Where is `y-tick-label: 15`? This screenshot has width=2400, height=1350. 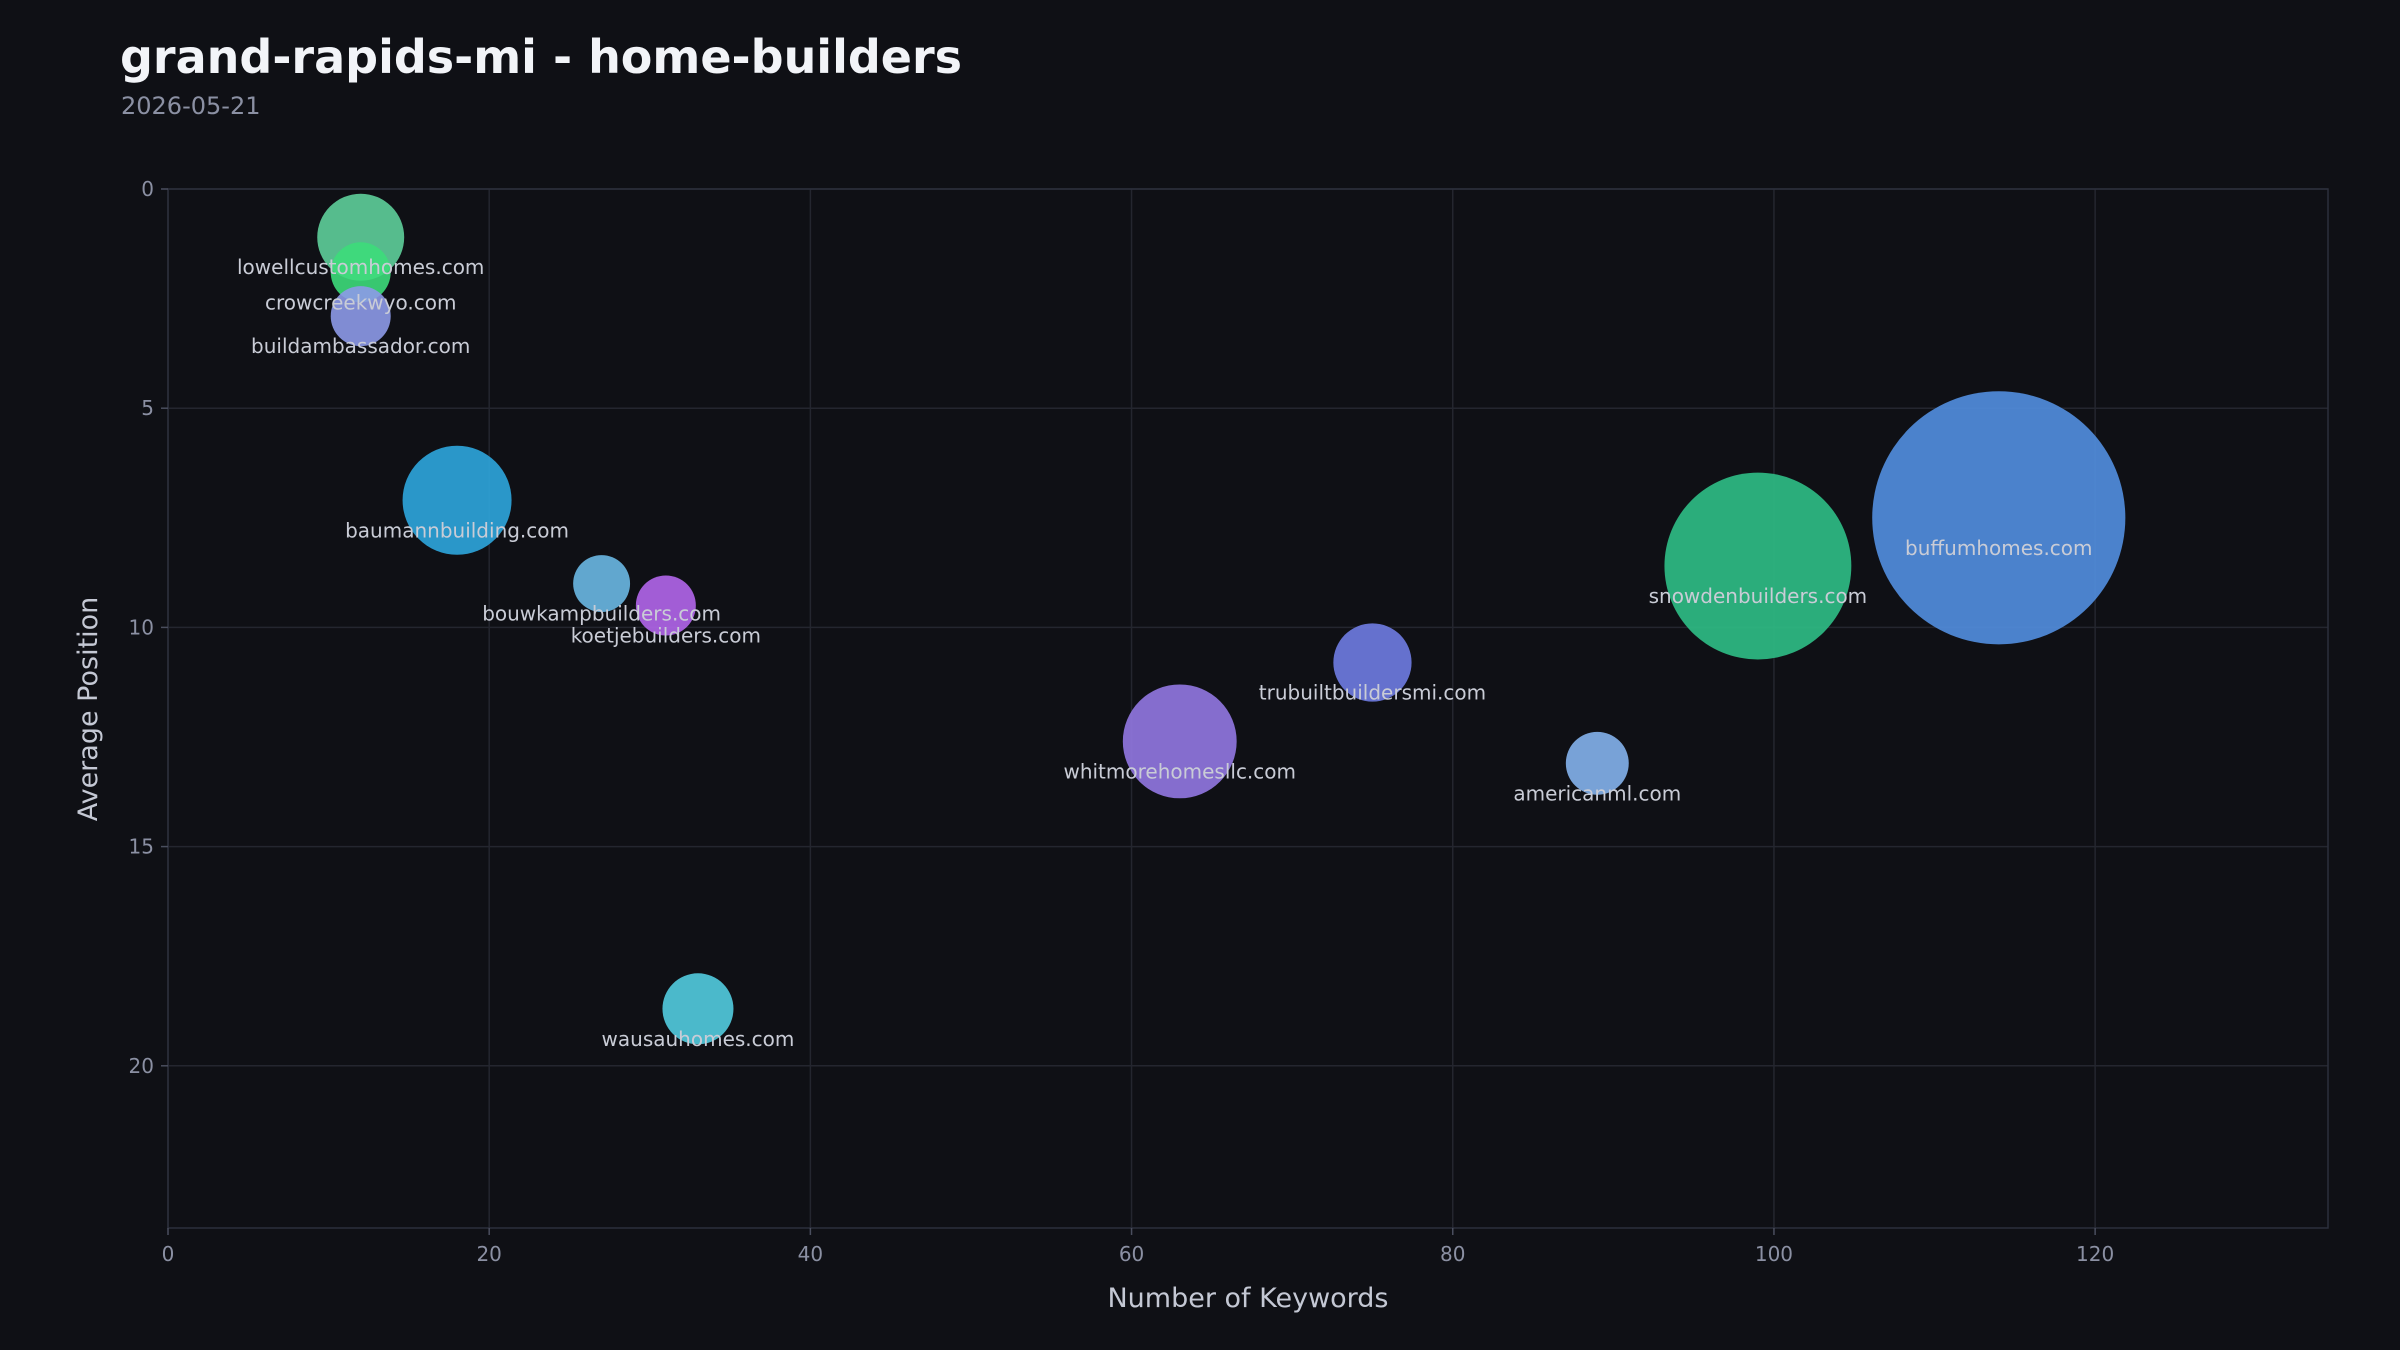 y-tick-label: 15 is located at coordinates (141, 847).